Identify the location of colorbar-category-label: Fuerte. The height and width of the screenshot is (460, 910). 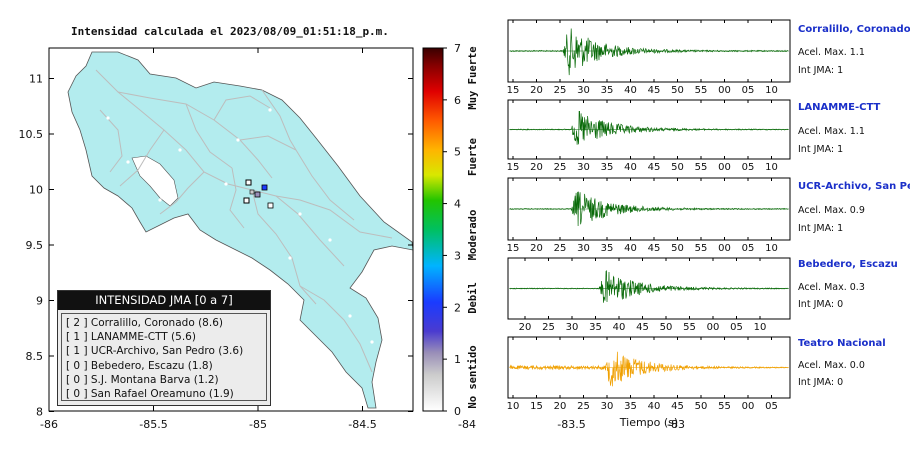
(473, 157).